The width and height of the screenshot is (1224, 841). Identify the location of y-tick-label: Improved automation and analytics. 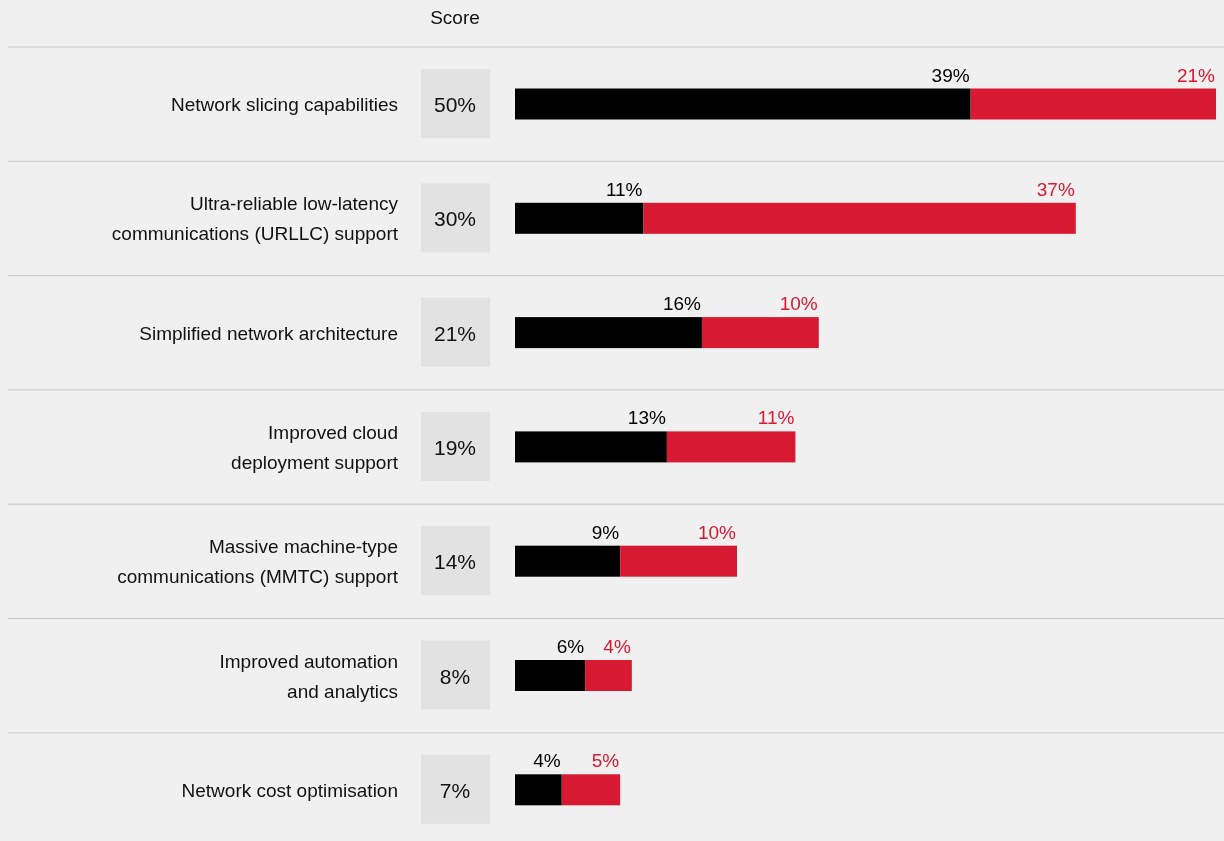
(308, 676).